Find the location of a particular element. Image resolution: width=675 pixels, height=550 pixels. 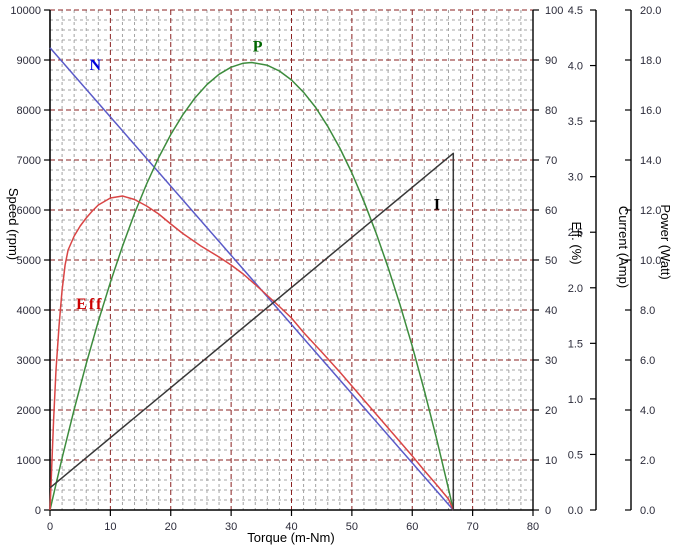

speed-axis-tick-label: 4000 is located at coordinates (29, 311).